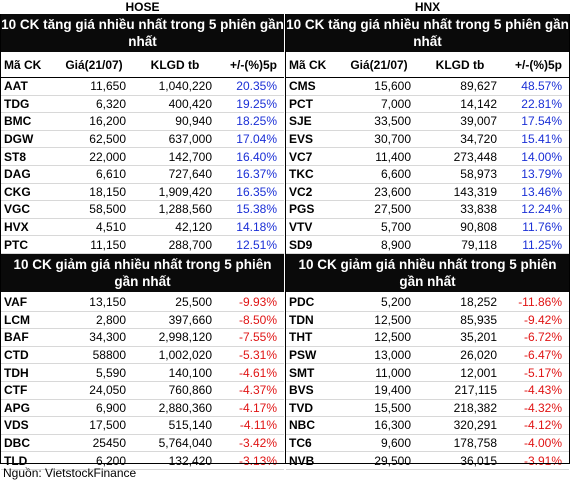  Describe the element at coordinates (301, 103) in the screenshot. I see `stock-code: PCT` at that location.